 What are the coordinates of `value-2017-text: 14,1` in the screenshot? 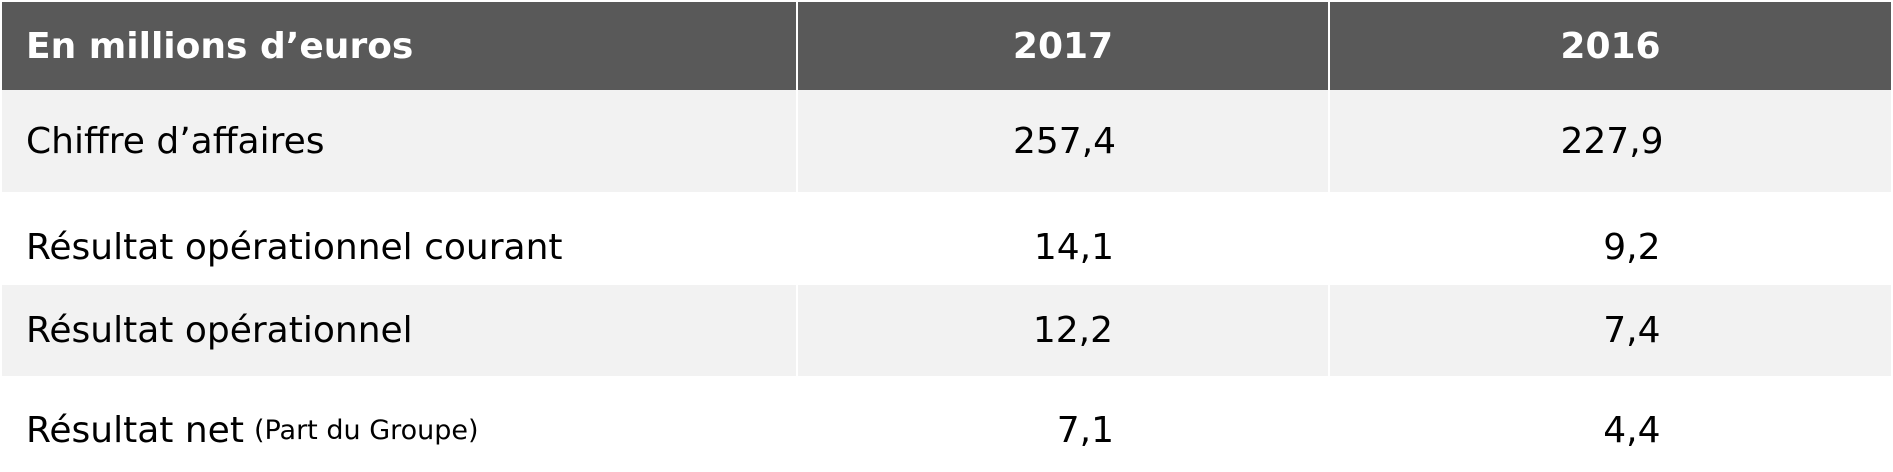 It's located at (1073, 247).